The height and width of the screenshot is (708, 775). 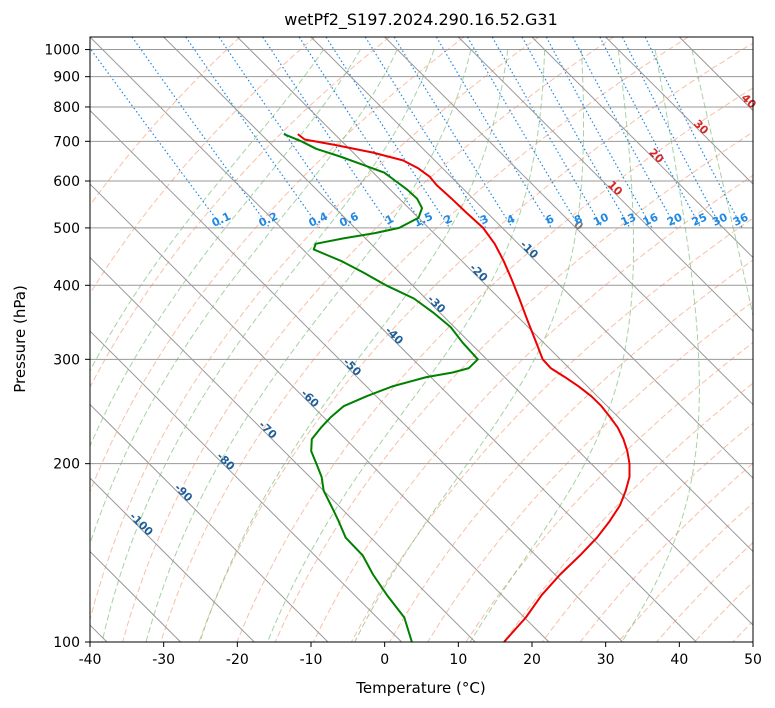 I want to click on x-axis-title: Temperature (°C), so click(x=420, y=688).